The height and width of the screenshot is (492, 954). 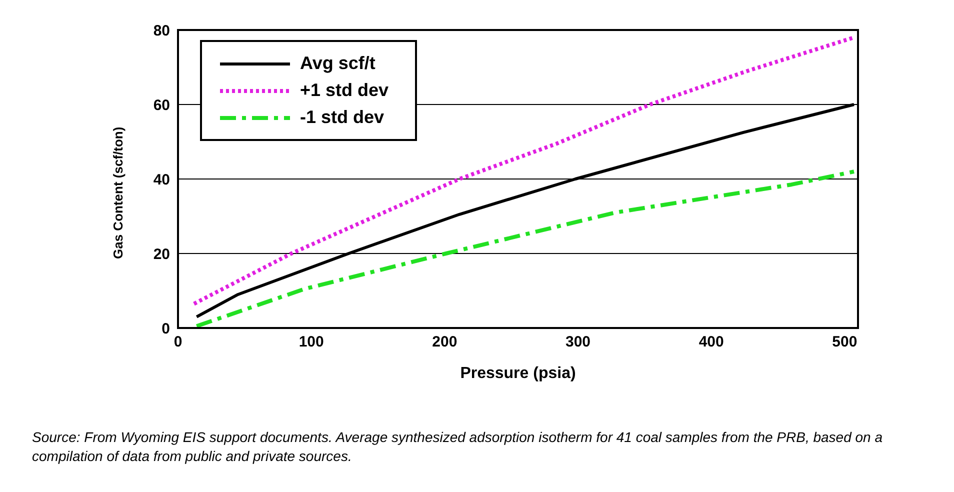 What do you see at coordinates (161, 105) in the screenshot?
I see `y-tick-label: 60` at bounding box center [161, 105].